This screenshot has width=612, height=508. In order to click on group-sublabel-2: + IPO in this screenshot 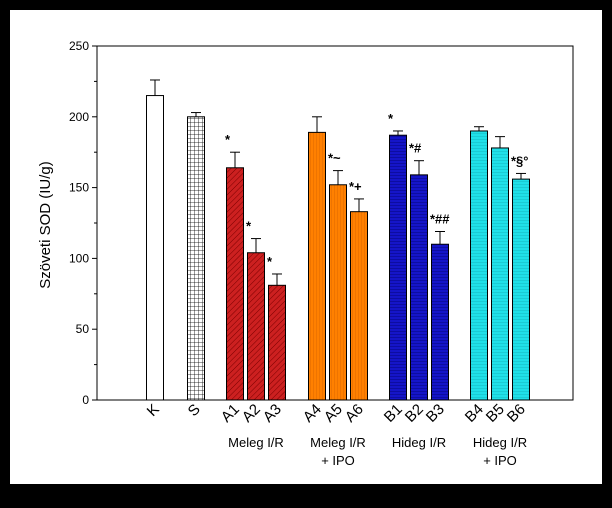, I will do `click(338, 460)`.